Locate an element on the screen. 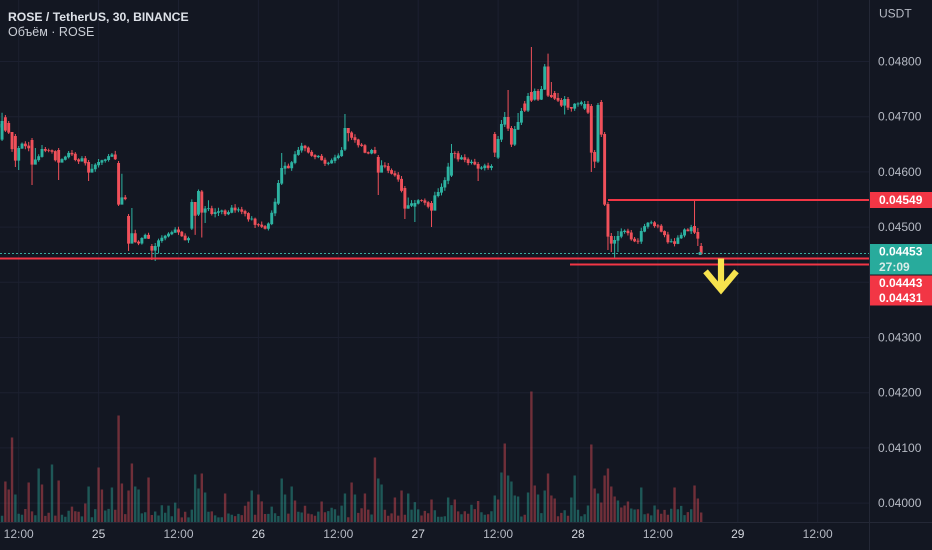 The image size is (932, 550). svg-text: ROSE / TetherUS, 30, BINANCE is located at coordinates (98, 17).